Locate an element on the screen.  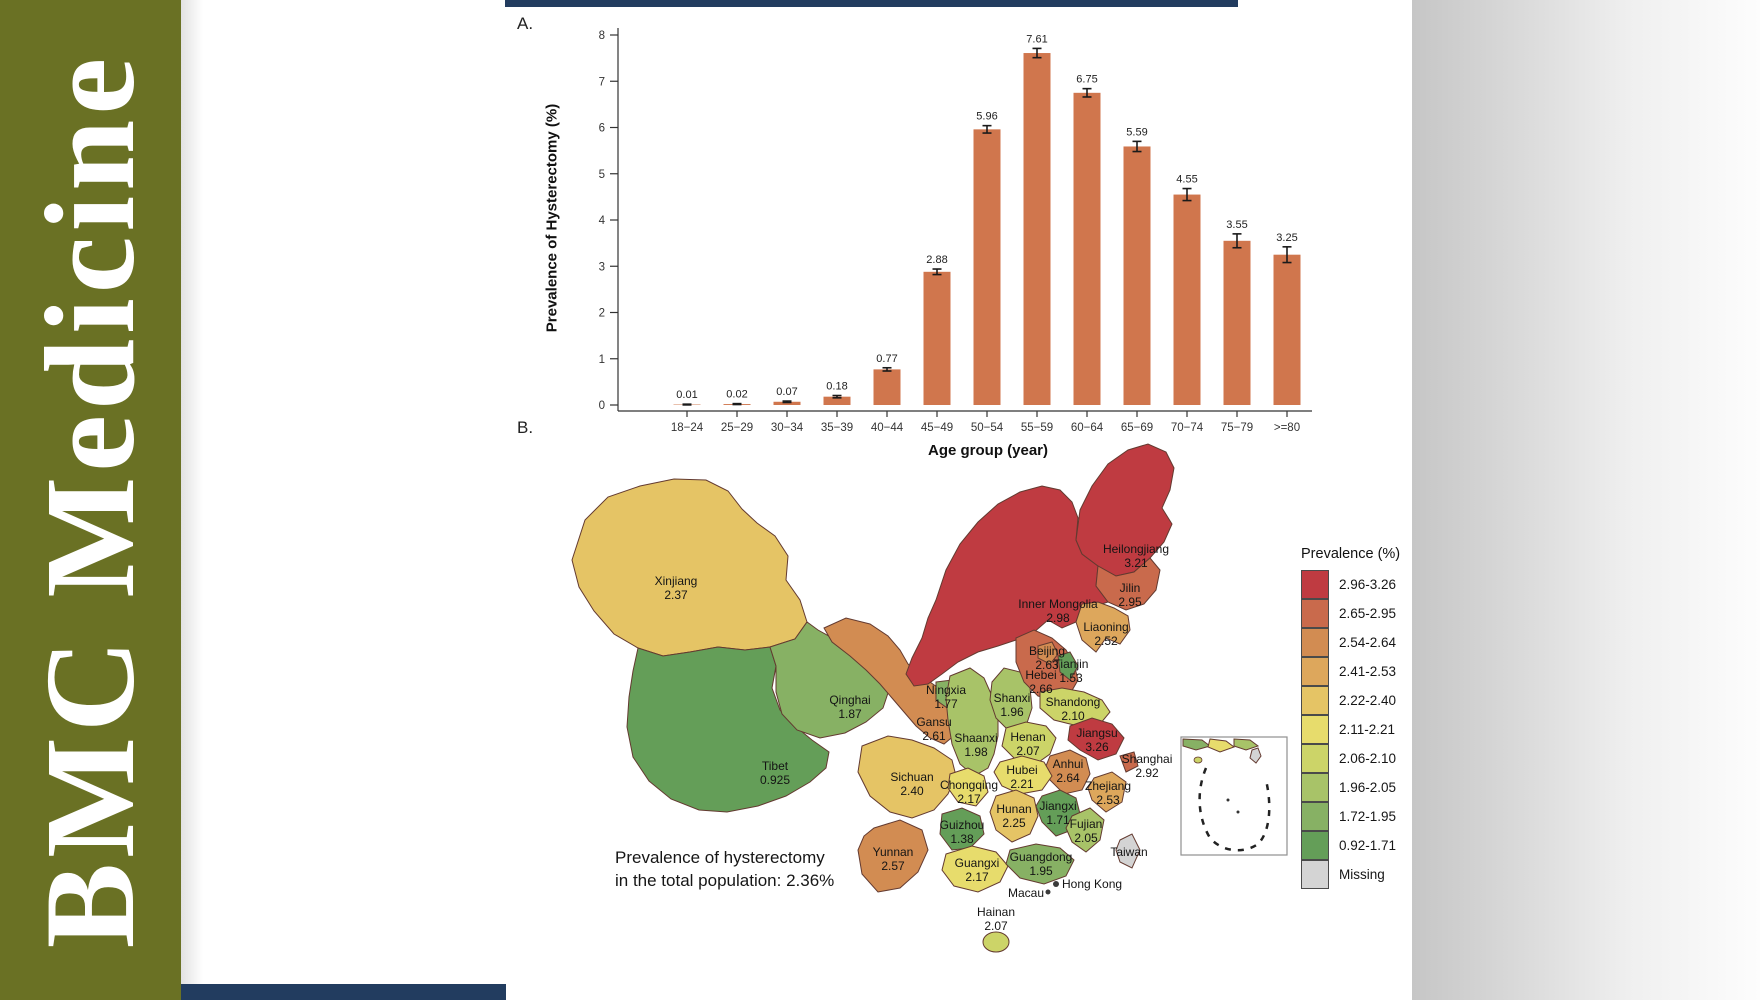
province-label-beijing: Beijing is located at coordinates (1047, 651).